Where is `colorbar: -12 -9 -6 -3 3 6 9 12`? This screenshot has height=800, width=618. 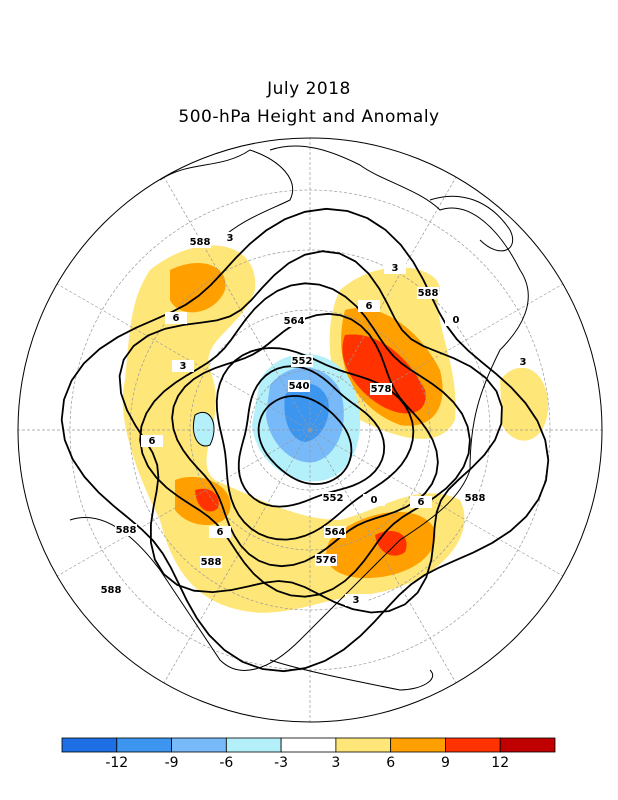
colorbar: -12 -9 -6 -3 3 6 9 12 is located at coordinates (308, 754).